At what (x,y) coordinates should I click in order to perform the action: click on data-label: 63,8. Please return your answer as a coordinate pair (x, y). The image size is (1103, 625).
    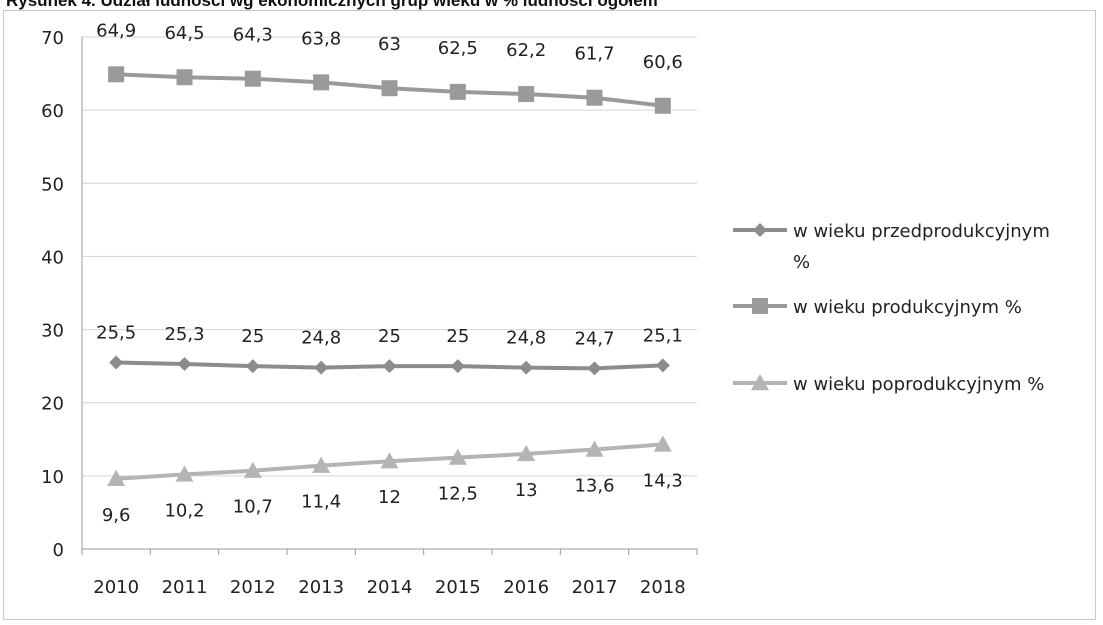
    Looking at the image, I should click on (321, 38).